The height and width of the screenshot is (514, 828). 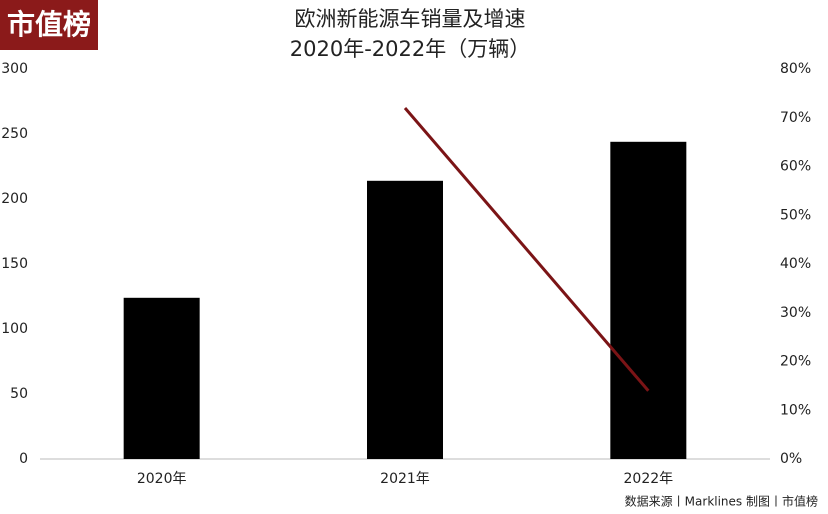 I want to click on source: 数据来源丨Marklines 制图丨市值榜, so click(x=721, y=501).